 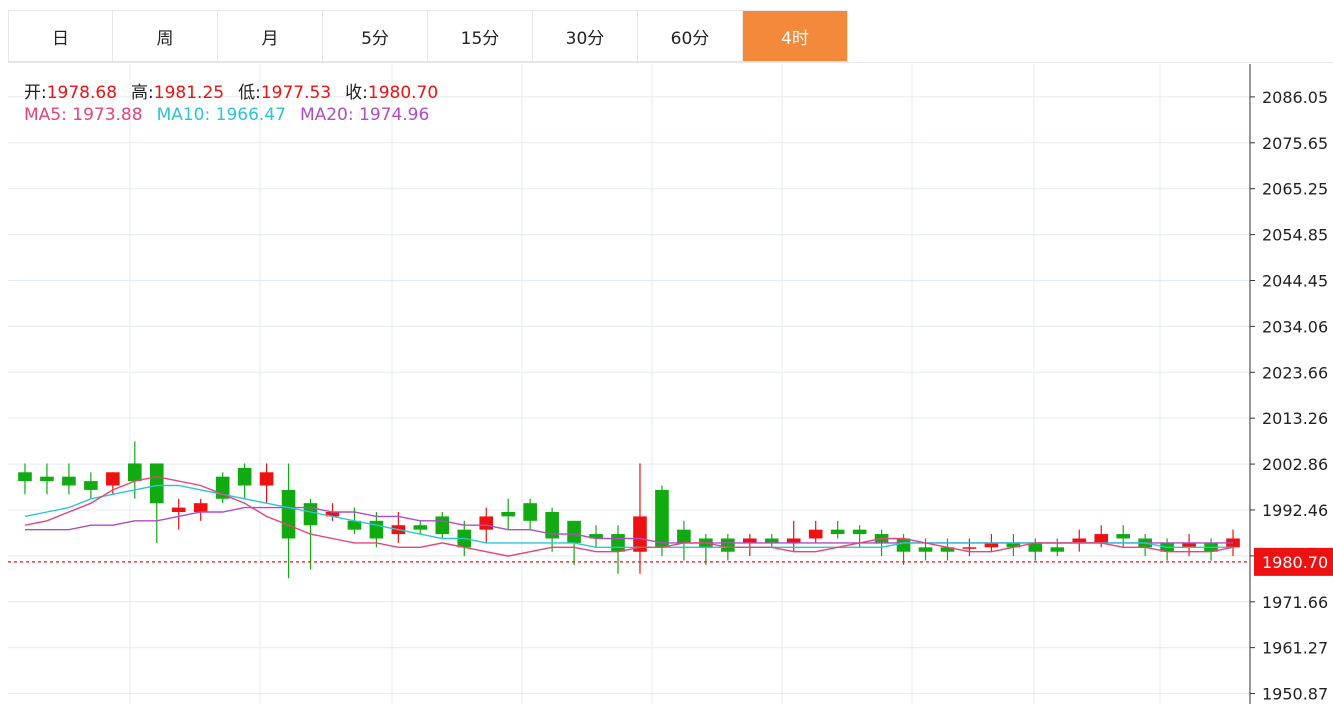 I want to click on ma20-value: 1974.96, so click(x=394, y=115).